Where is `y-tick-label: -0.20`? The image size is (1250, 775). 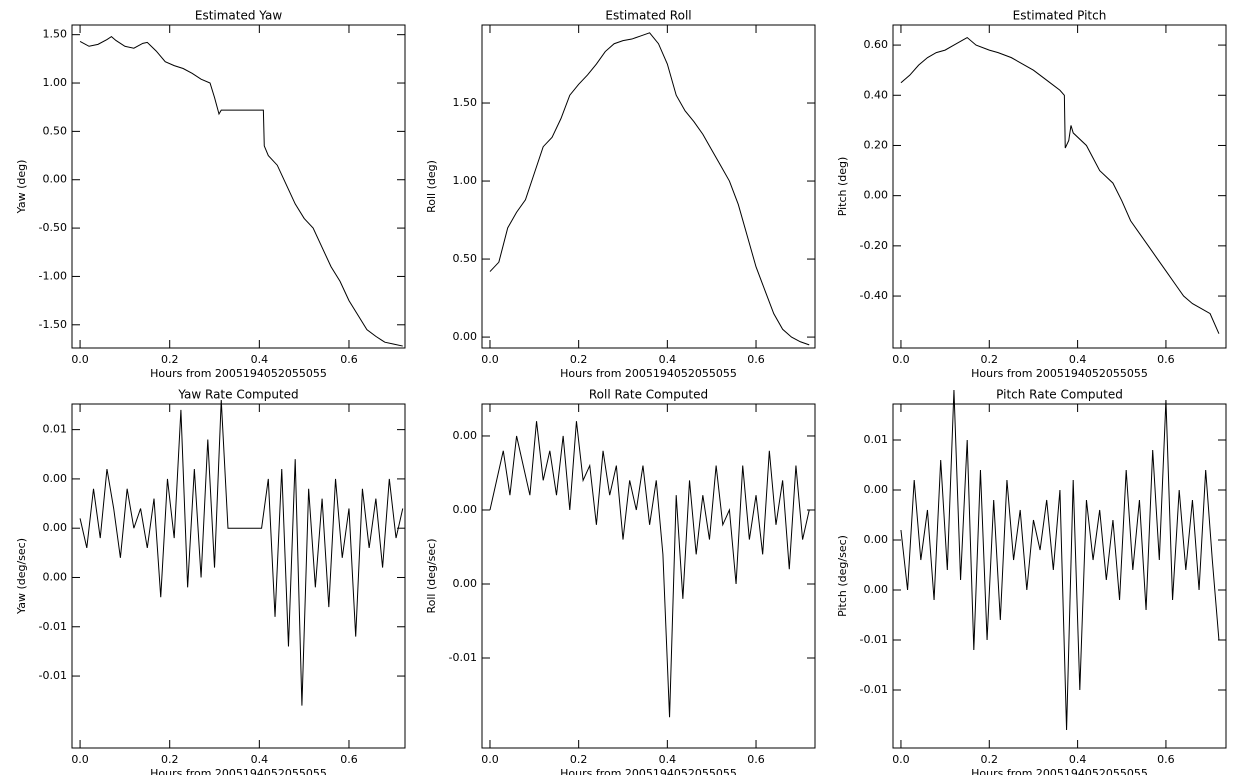 y-tick-label: -0.20 is located at coordinates (874, 245).